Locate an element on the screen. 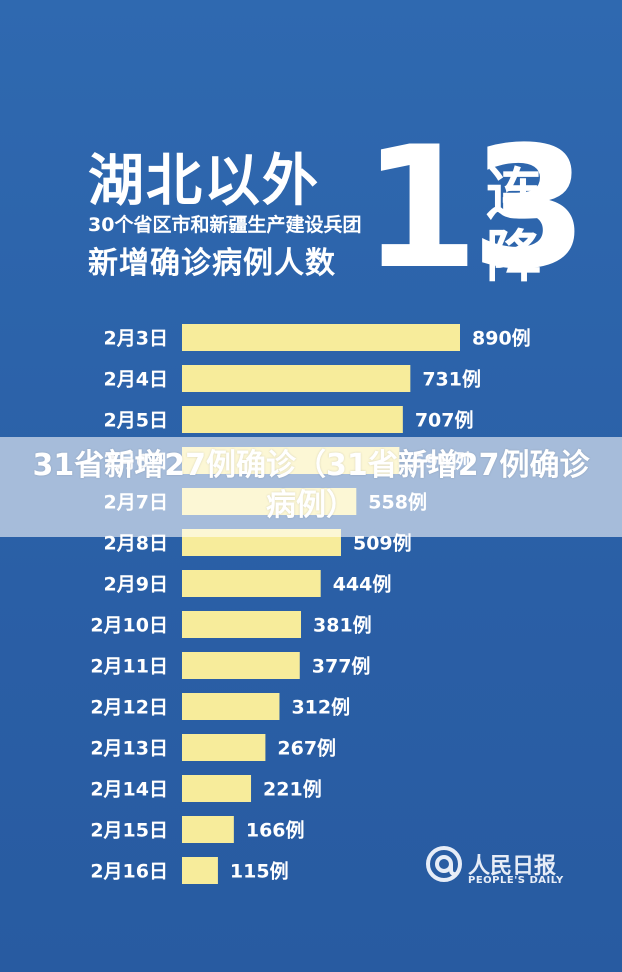 Image resolution: width=622 pixels, height=972 pixels. people-daily-logo: 人民日报 PEOPLE'S DAILY is located at coordinates (504, 866).